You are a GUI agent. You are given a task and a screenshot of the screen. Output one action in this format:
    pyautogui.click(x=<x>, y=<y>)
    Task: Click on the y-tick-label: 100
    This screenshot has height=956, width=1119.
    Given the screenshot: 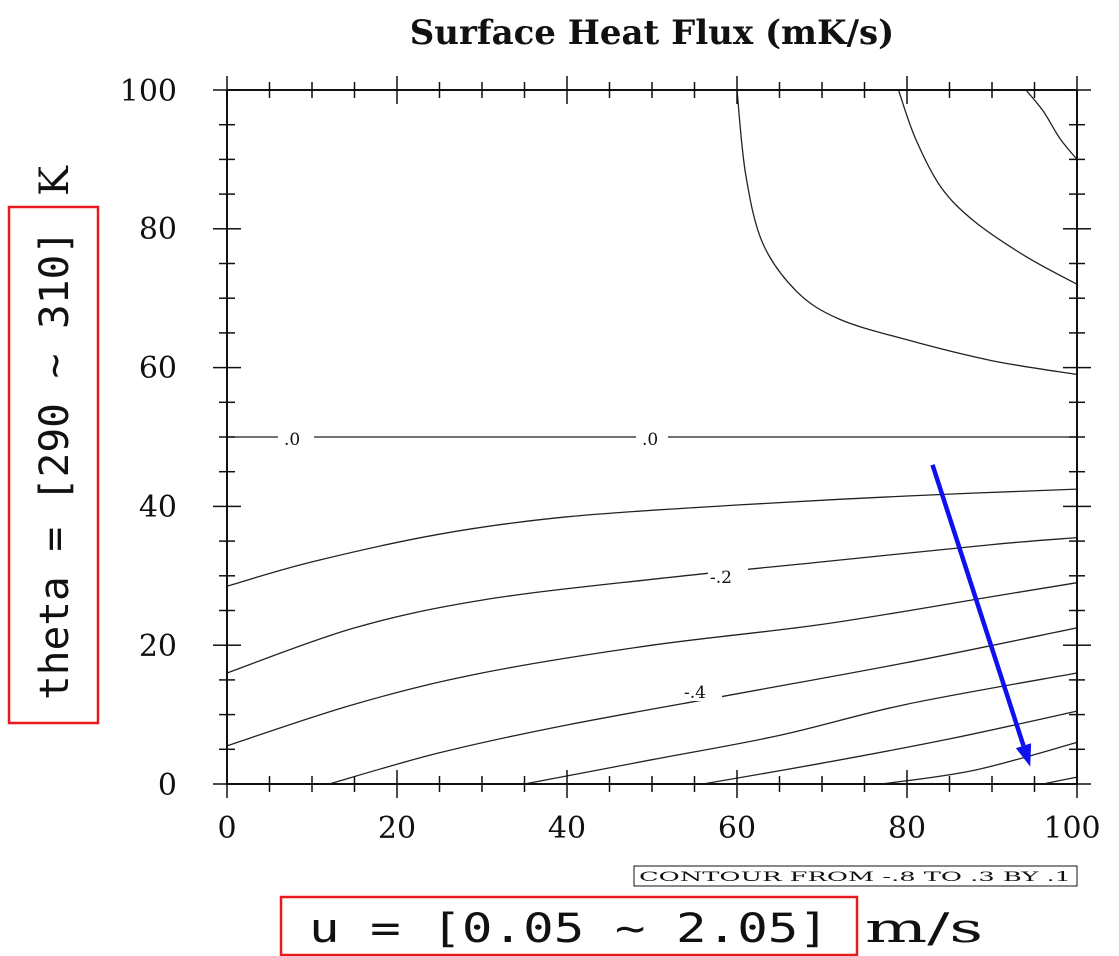 What is the action you would take?
    pyautogui.click(x=148, y=91)
    